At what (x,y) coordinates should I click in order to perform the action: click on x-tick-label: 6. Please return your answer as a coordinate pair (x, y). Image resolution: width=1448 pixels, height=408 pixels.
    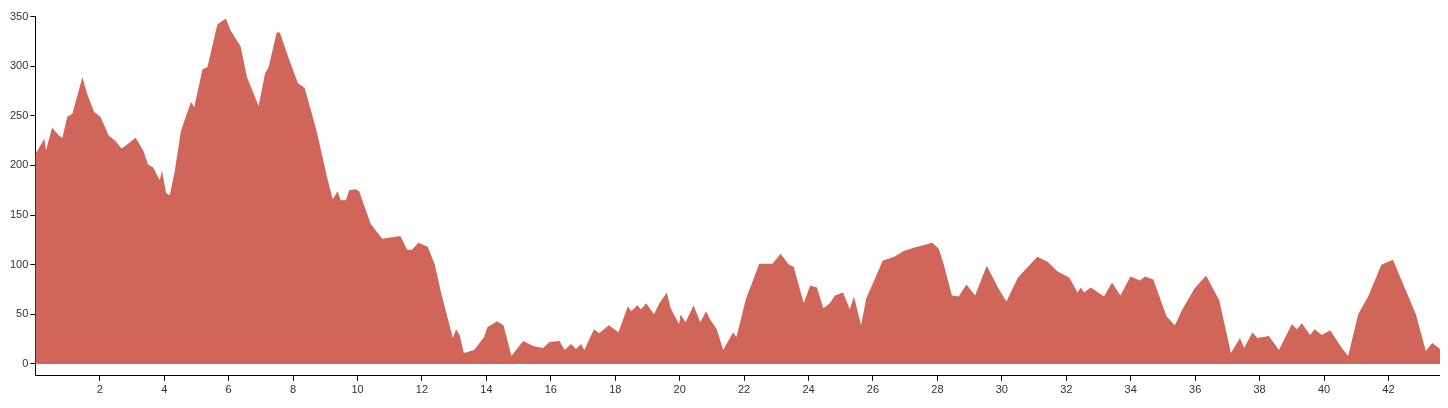
    Looking at the image, I should click on (228, 389).